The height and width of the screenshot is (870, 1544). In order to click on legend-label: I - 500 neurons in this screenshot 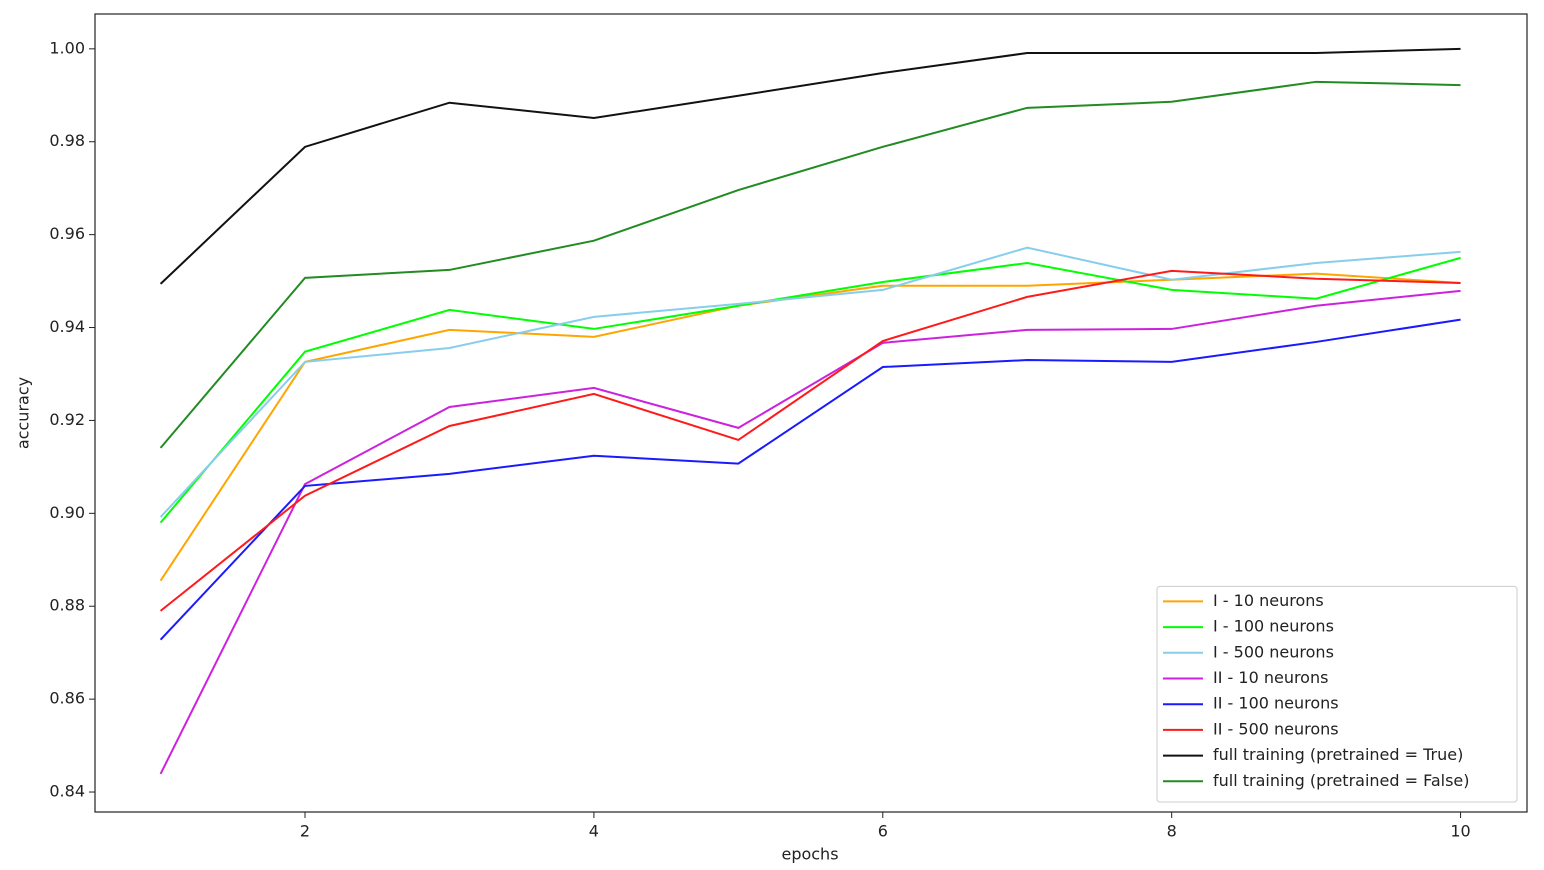, I will do `click(1273, 651)`.